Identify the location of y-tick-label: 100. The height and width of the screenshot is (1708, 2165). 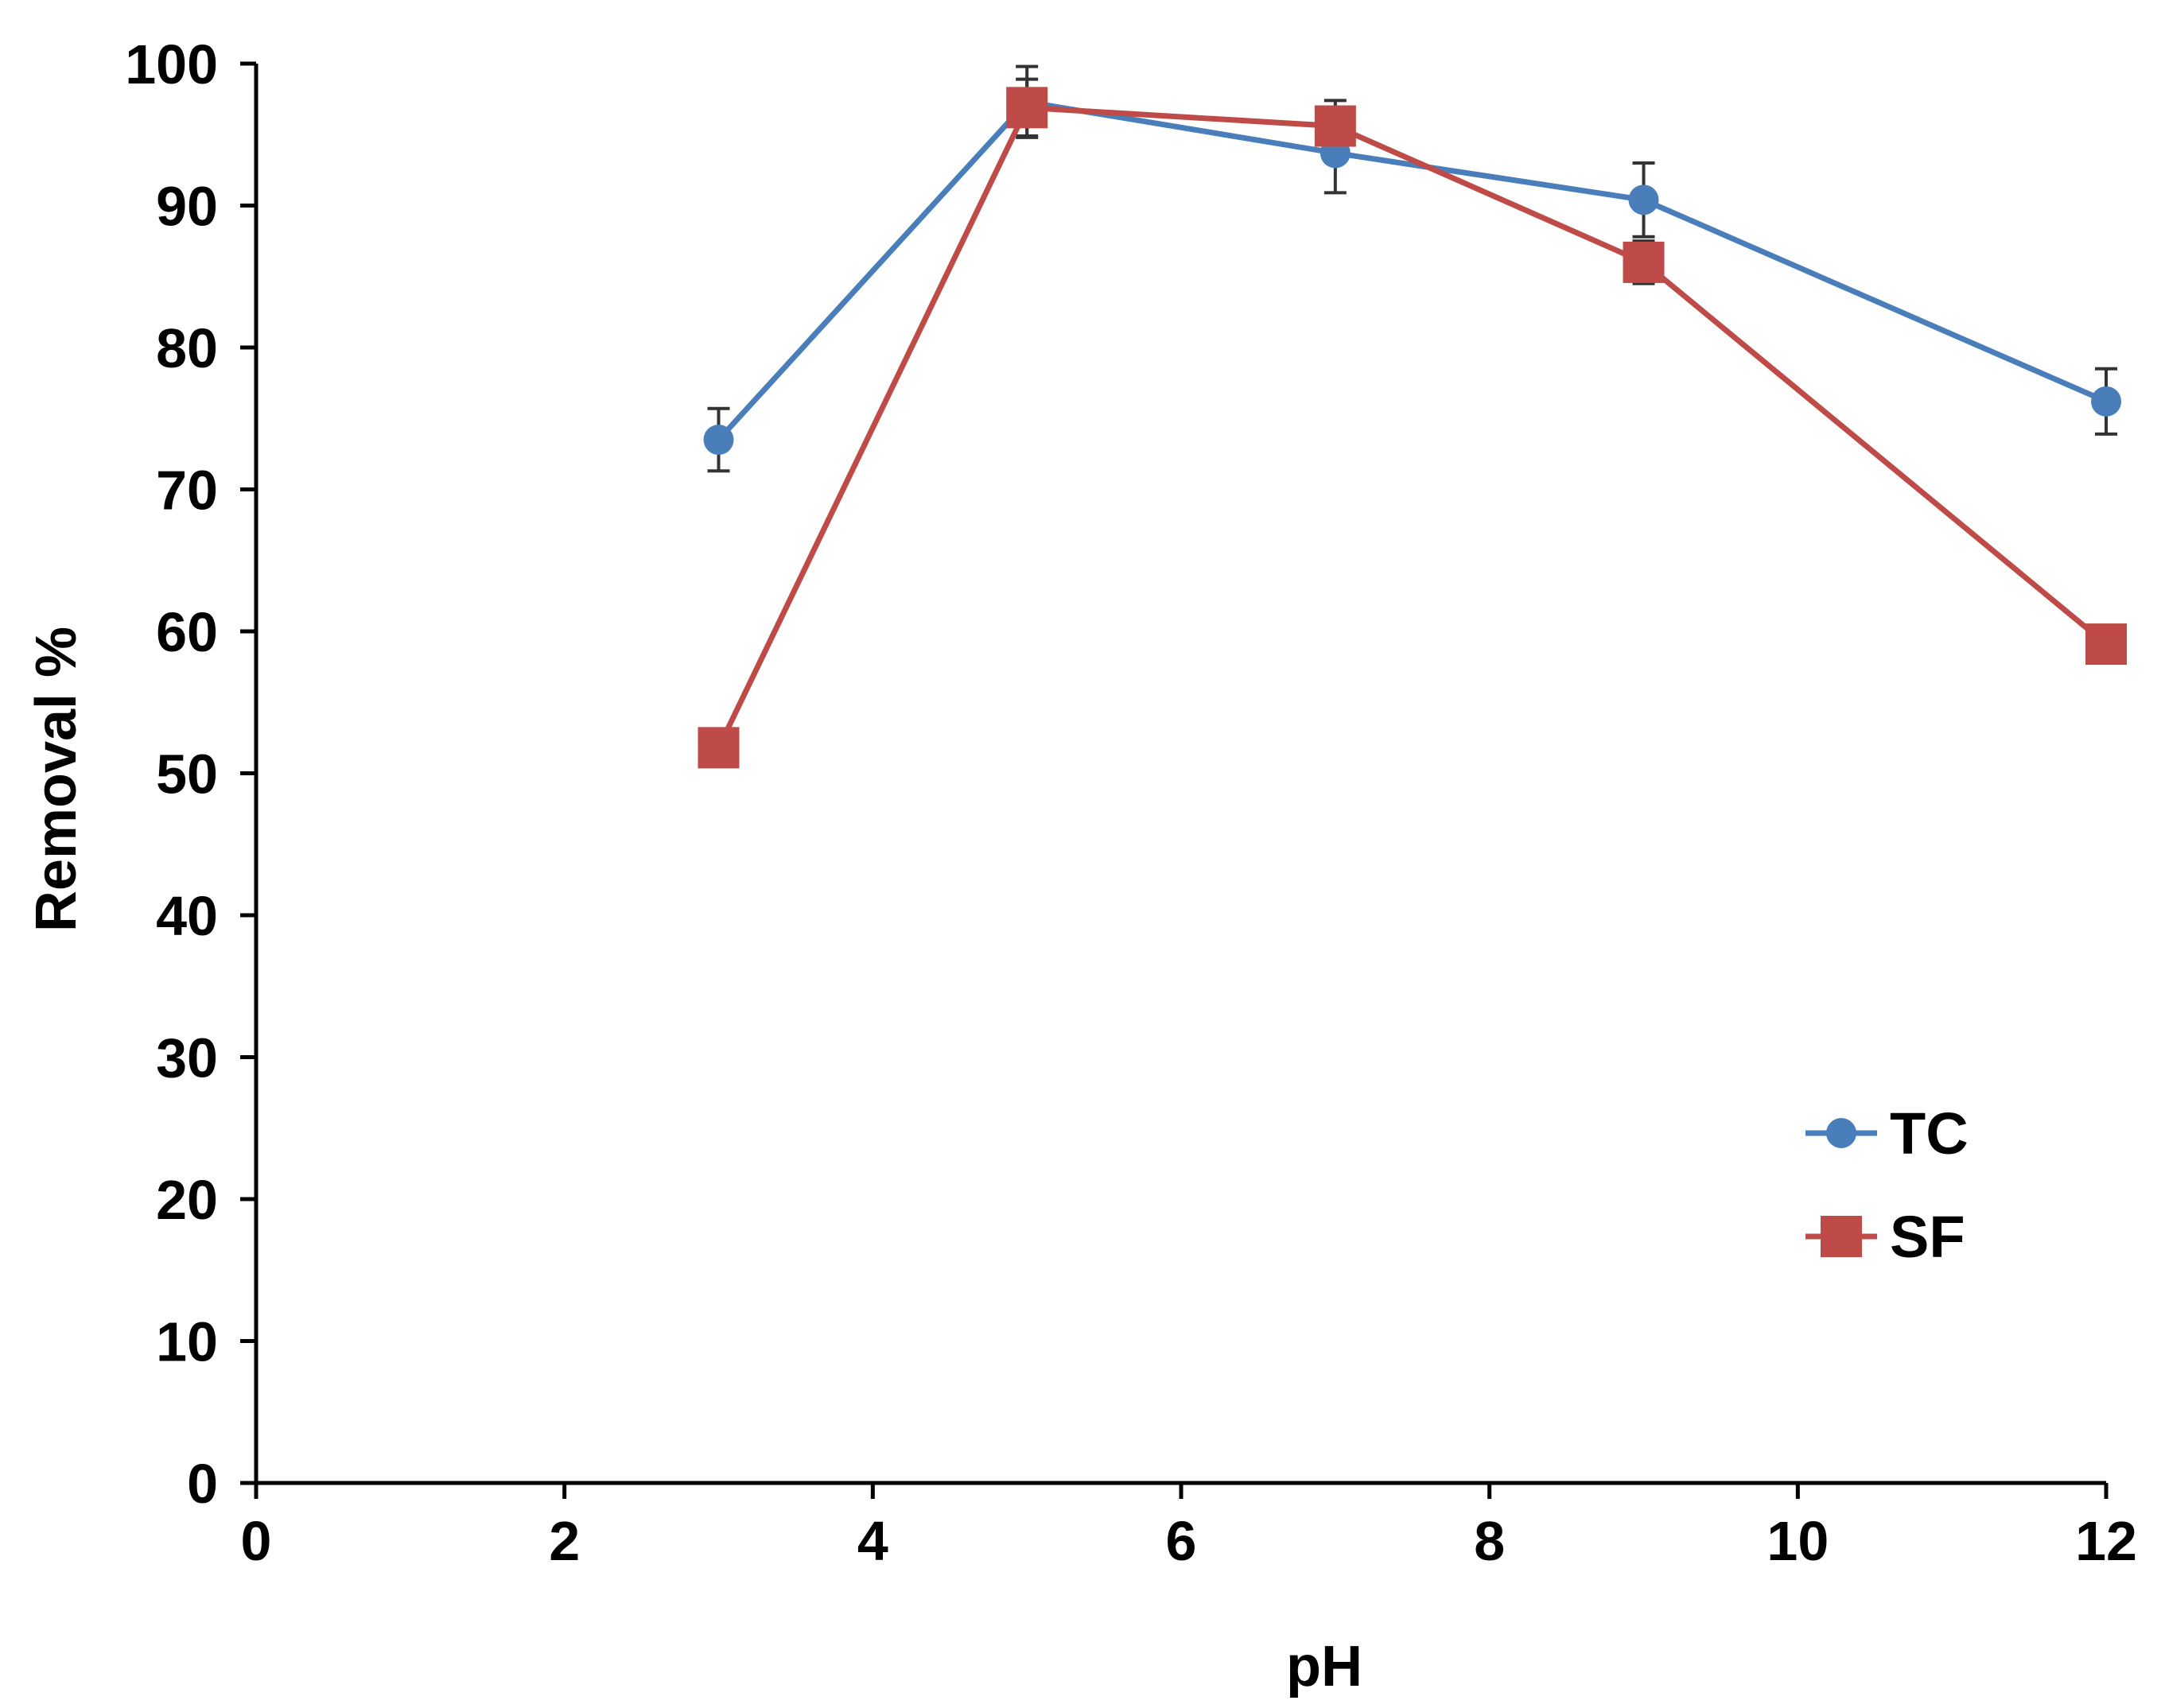
(171, 64).